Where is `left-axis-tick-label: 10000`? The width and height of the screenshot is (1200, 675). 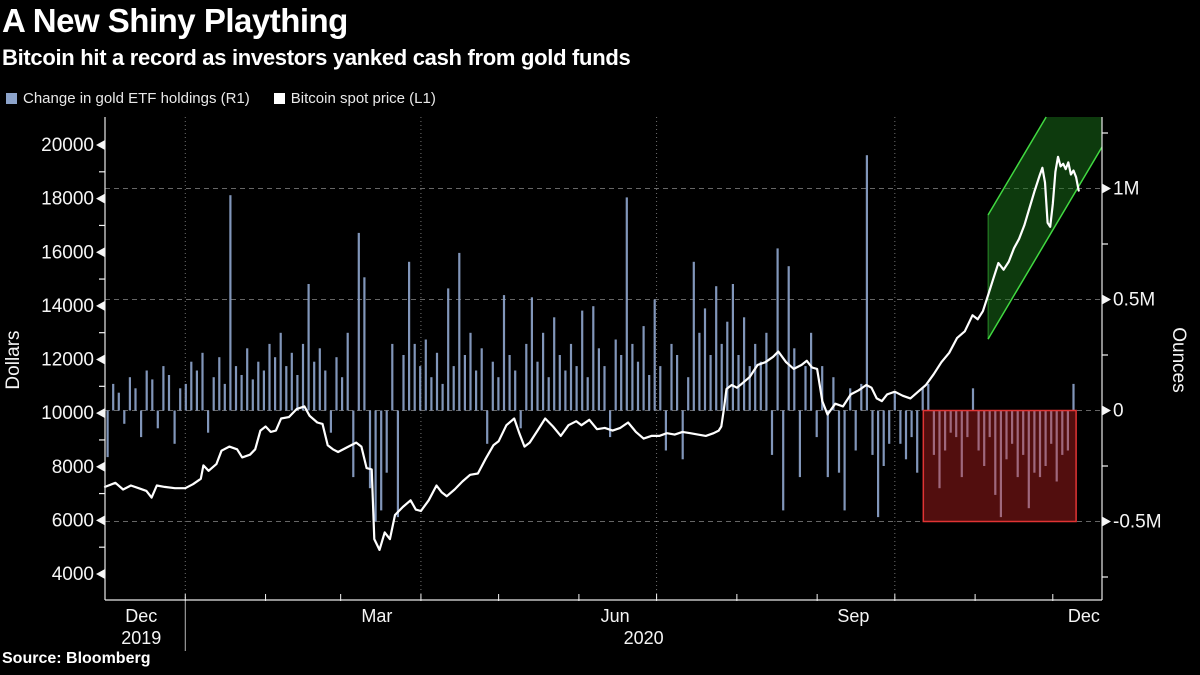 left-axis-tick-label: 10000 is located at coordinates (67, 413).